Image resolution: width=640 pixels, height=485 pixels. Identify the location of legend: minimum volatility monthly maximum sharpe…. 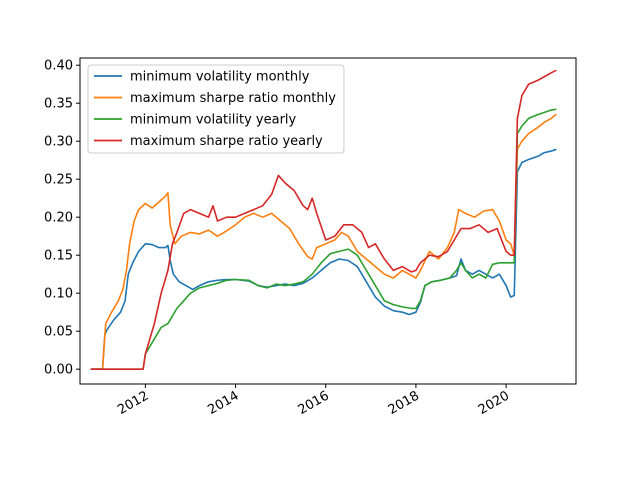
(216, 109).